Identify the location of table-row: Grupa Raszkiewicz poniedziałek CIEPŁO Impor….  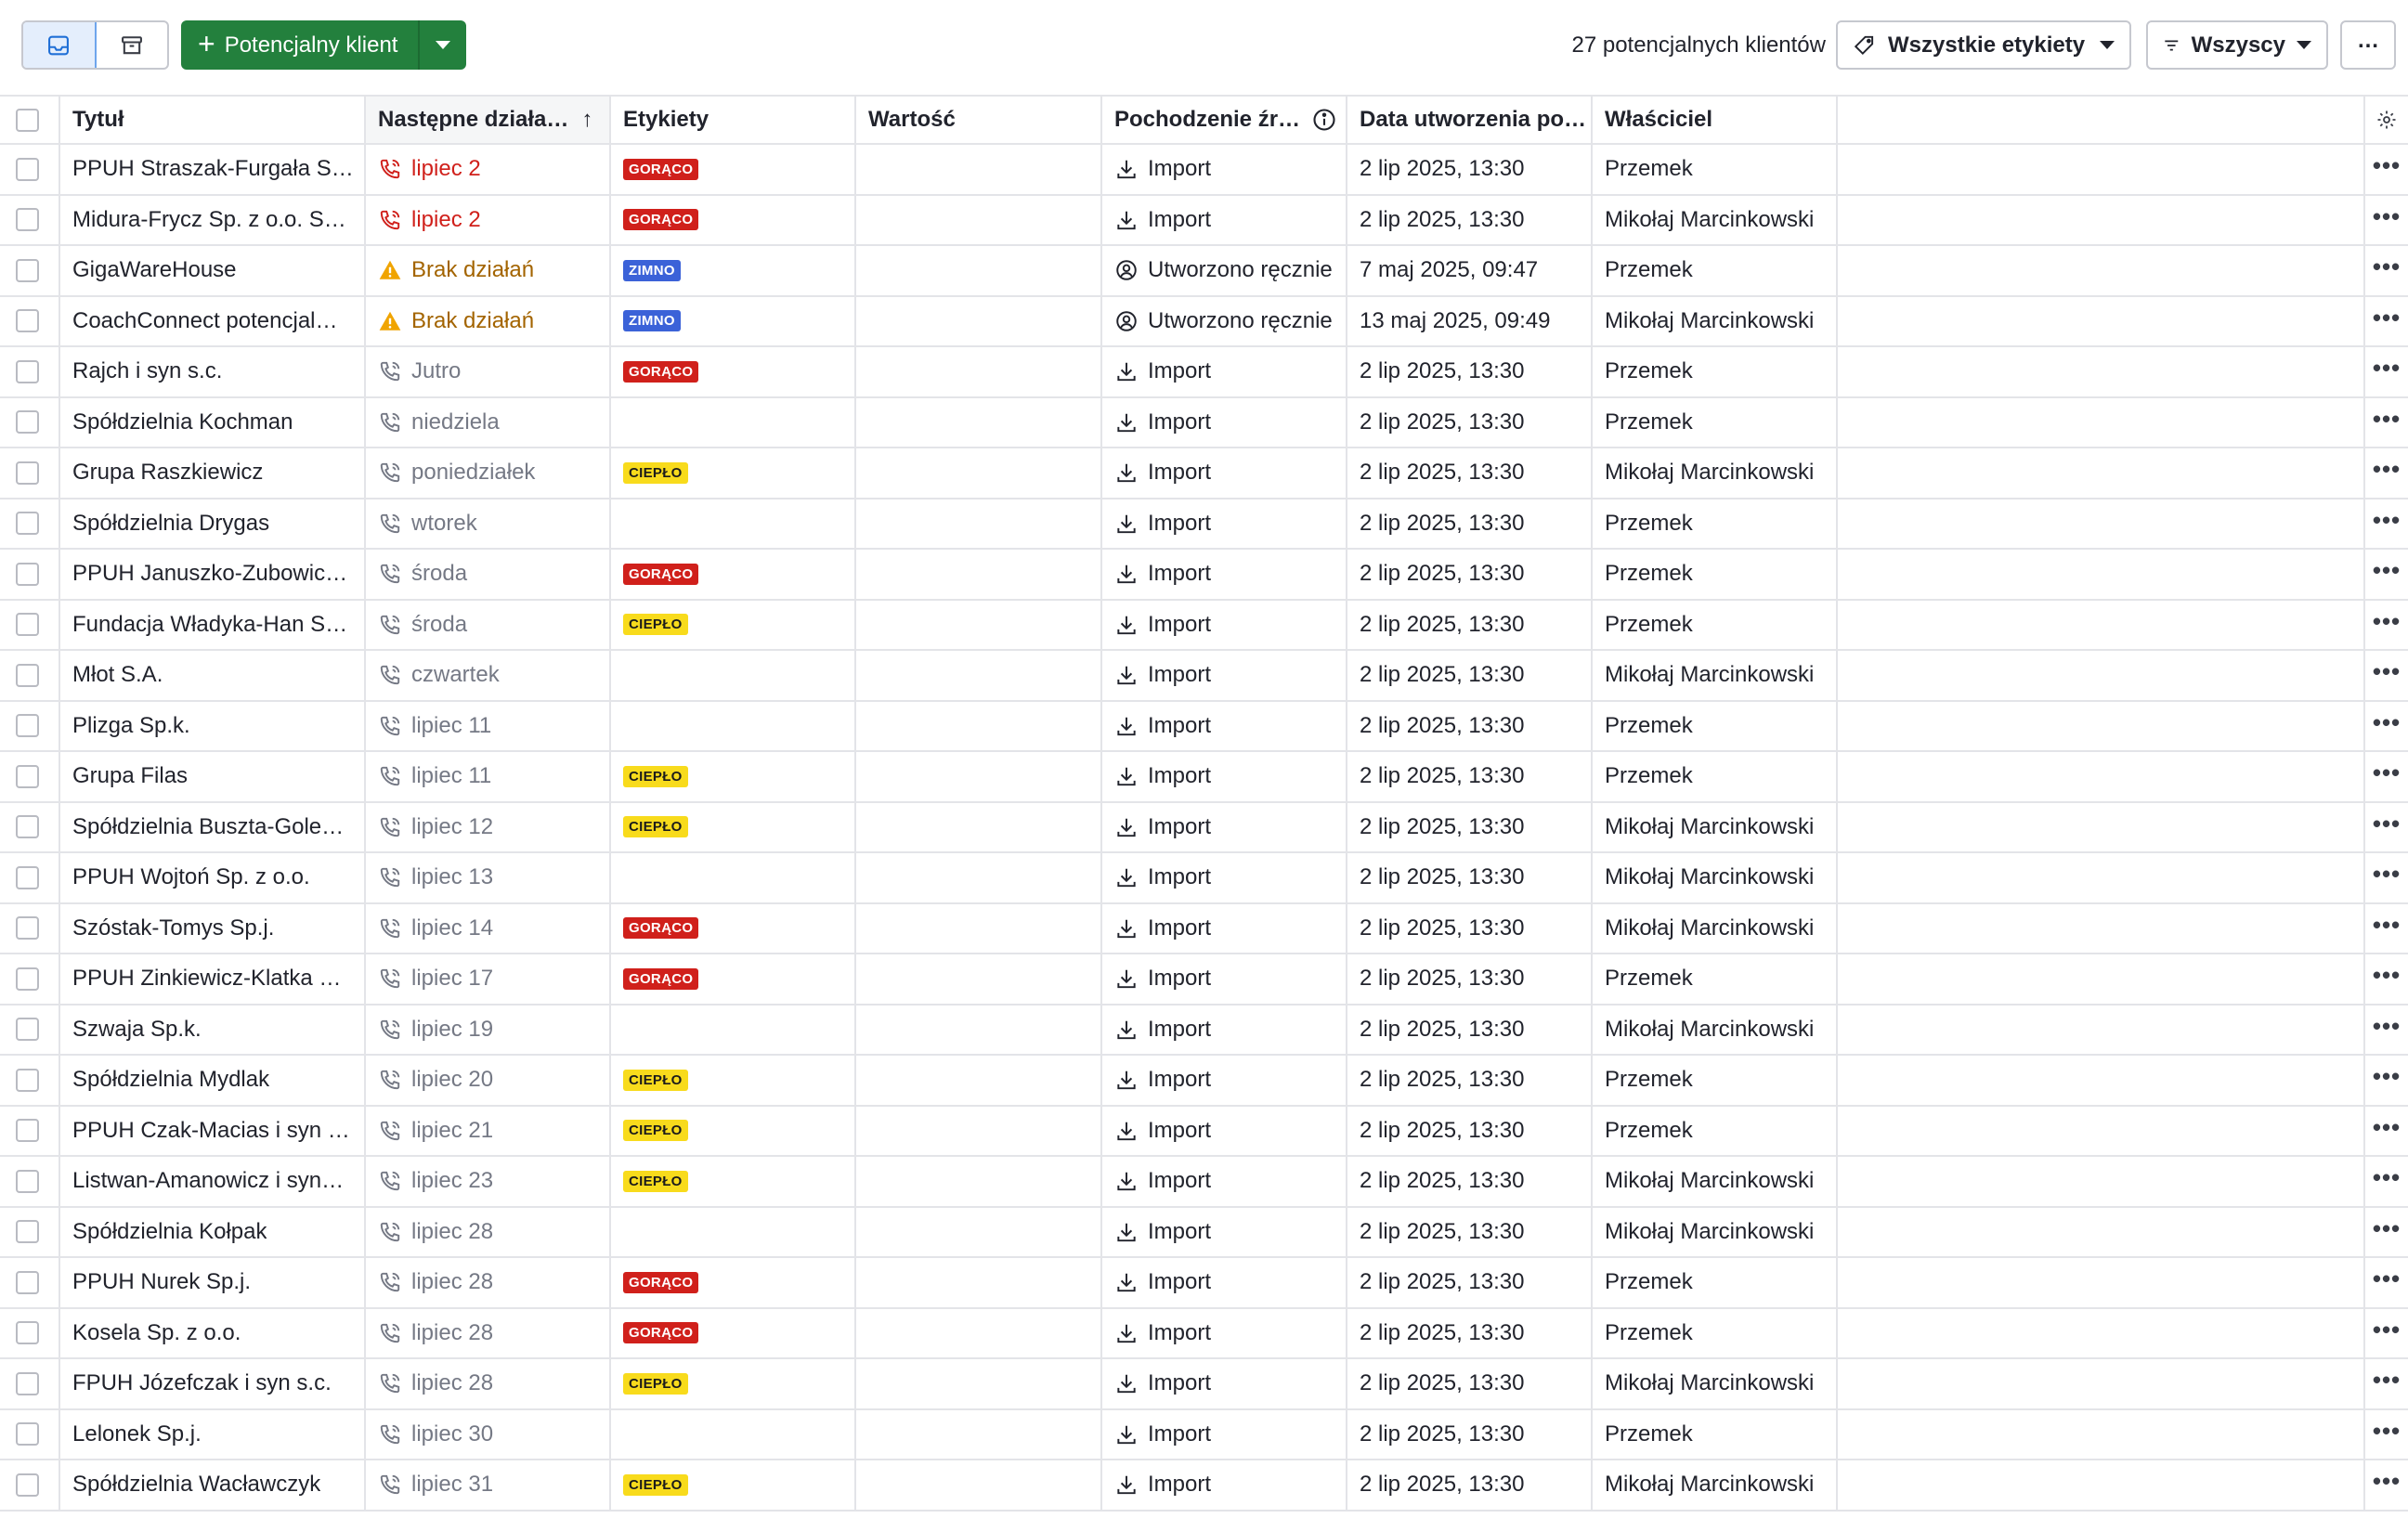
(1204, 474).